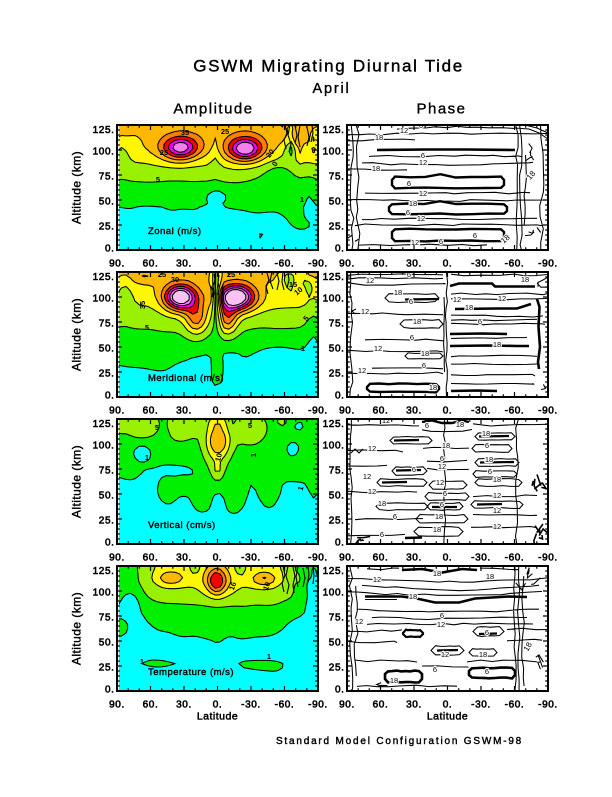 This screenshot has width=612, height=797. What do you see at coordinates (232, 586) in the screenshot?
I see `svg-text: 16` at bounding box center [232, 586].